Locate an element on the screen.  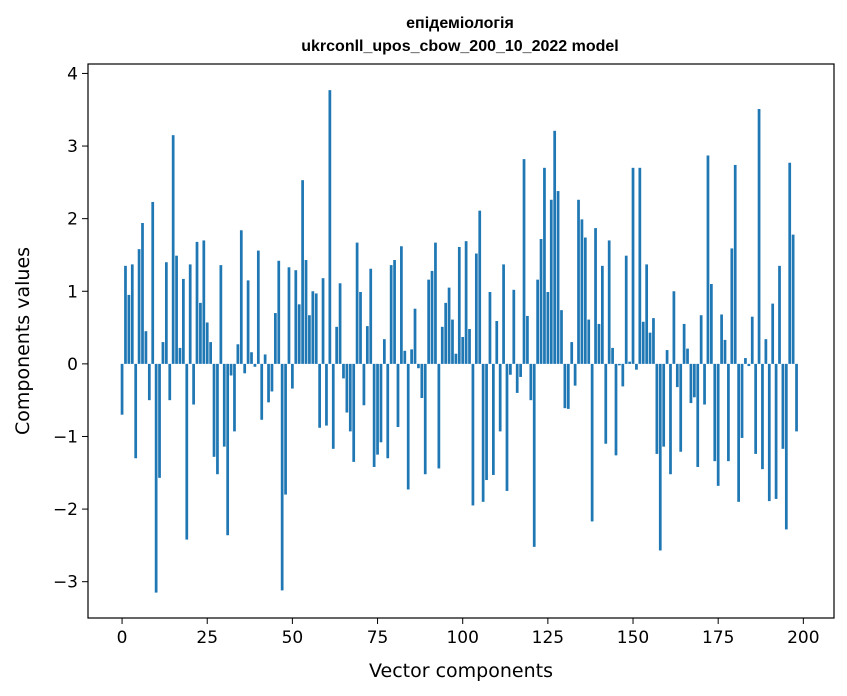
x-tick-label: 200 is located at coordinates (803, 638).